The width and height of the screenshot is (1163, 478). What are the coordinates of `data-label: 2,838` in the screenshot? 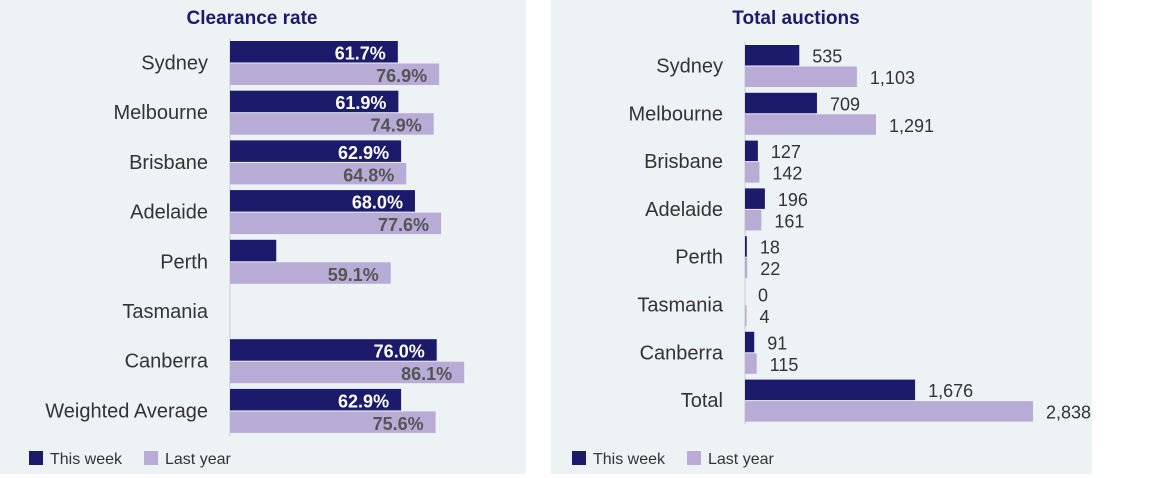 It's located at (1068, 413).